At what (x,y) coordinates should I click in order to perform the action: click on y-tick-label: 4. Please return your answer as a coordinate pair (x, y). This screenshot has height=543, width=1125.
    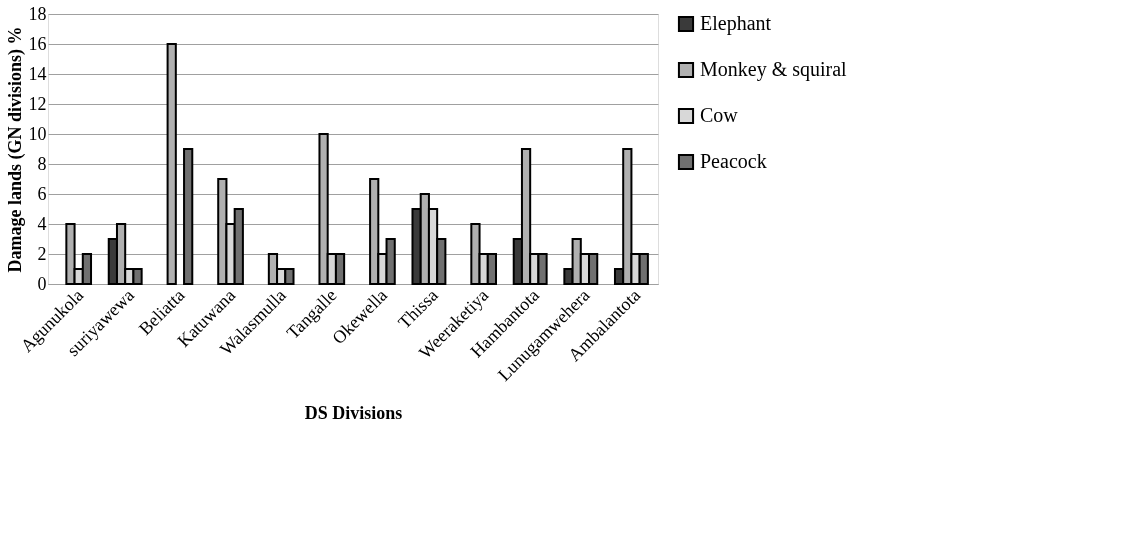
    Looking at the image, I should click on (42, 223).